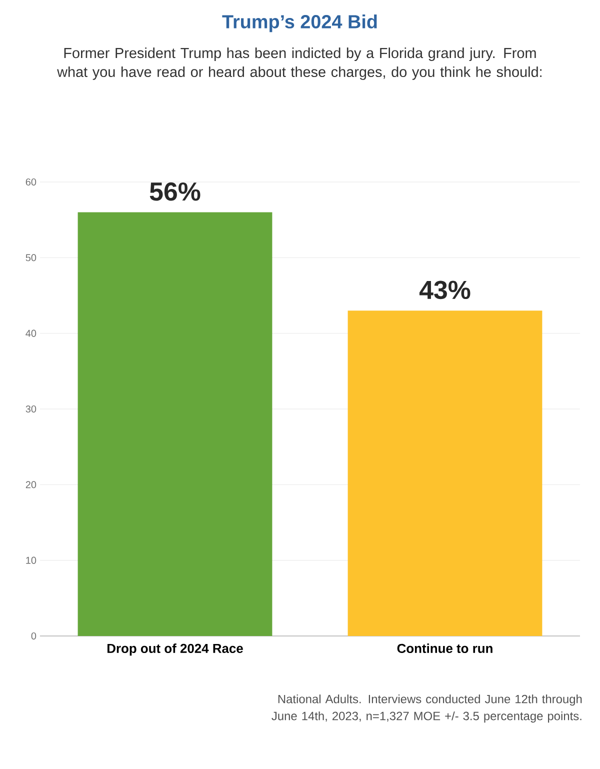 The height and width of the screenshot is (769, 600). Describe the element at coordinates (299, 23) in the screenshot. I see `chart-title: Trump’s 2024 Bid` at that location.